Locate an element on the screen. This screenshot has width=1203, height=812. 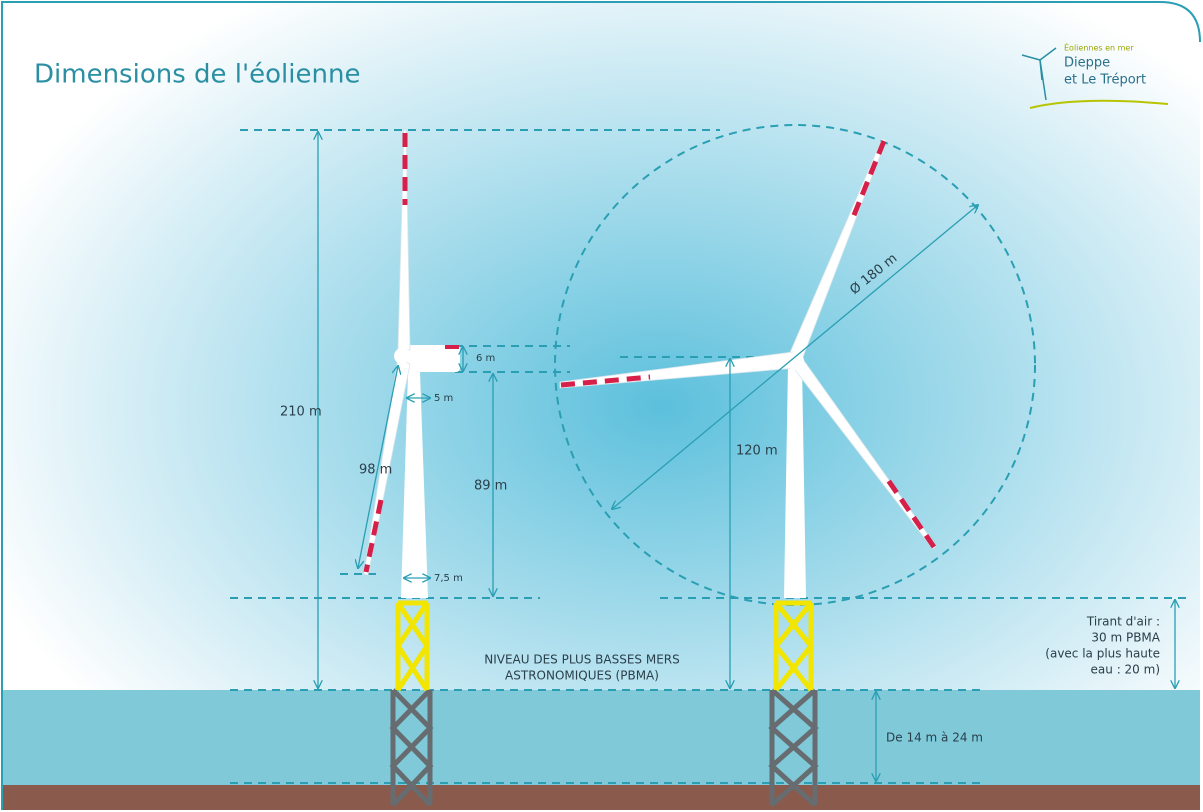
logo-wave is located at coordinates (1099, 104).